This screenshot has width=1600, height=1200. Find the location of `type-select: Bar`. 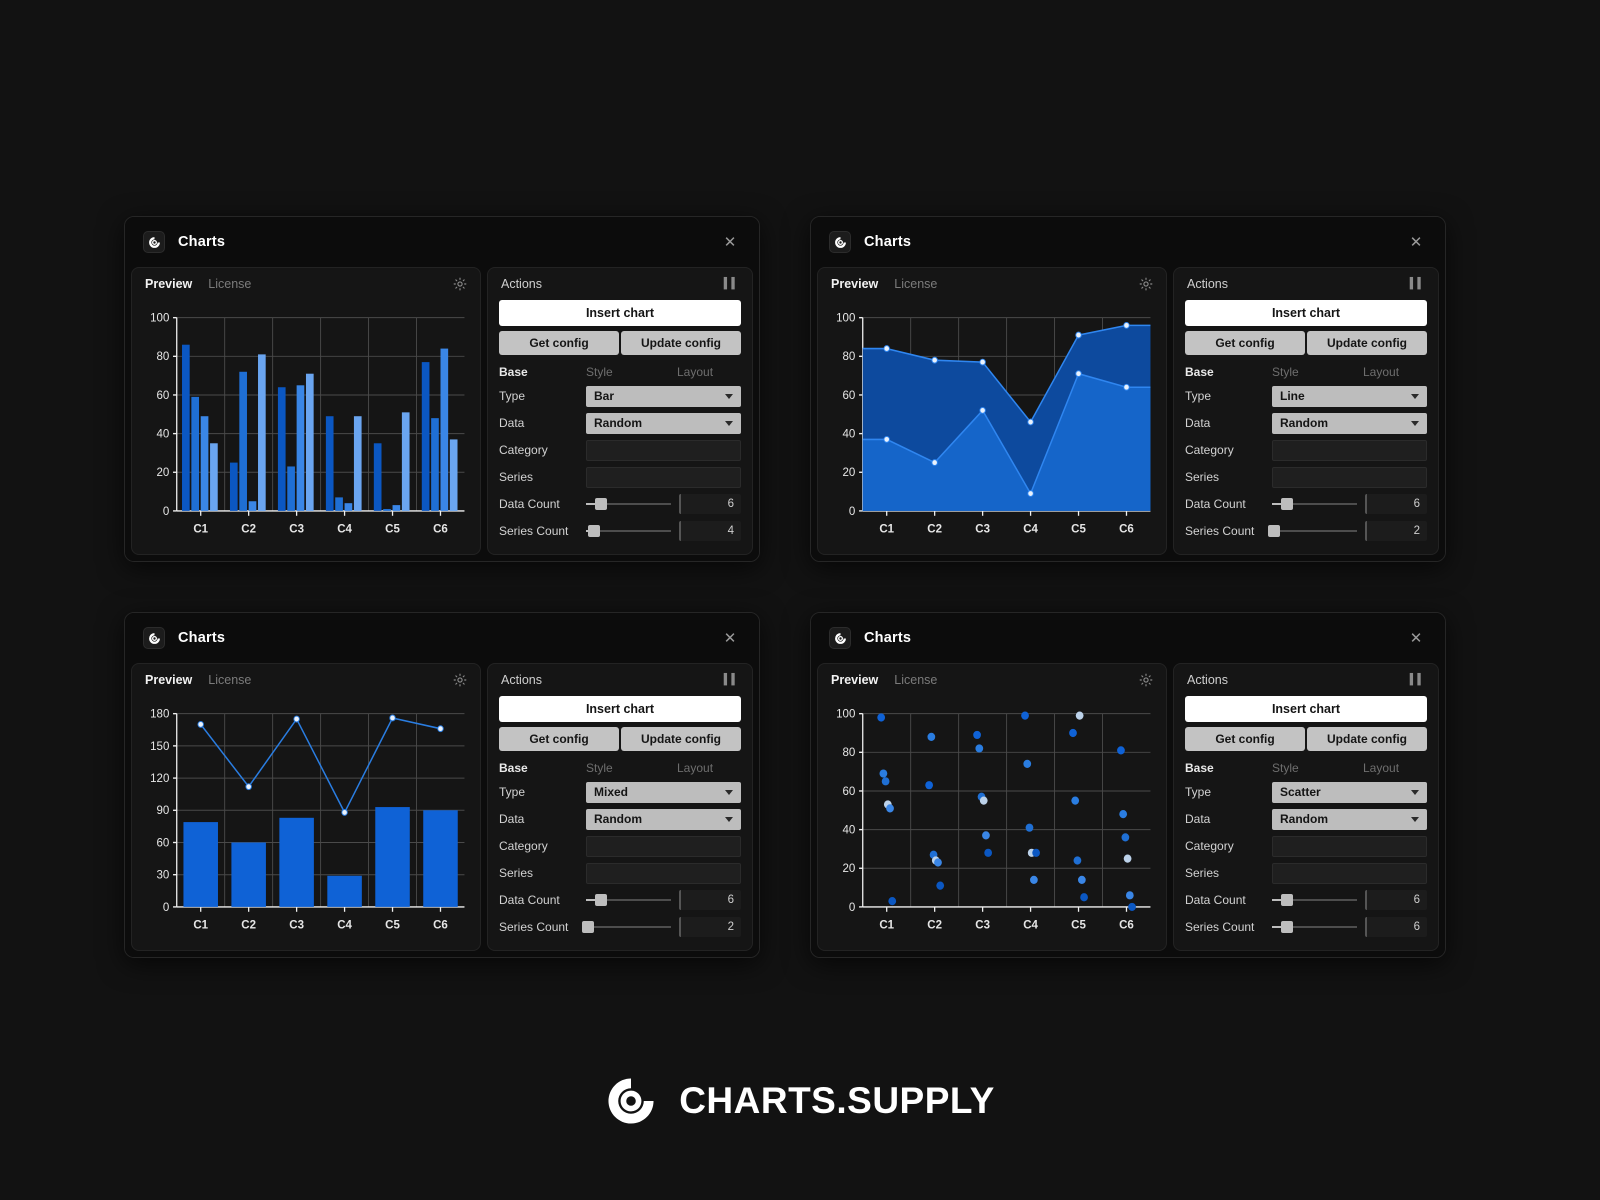

type-select: Bar is located at coordinates (663, 396).